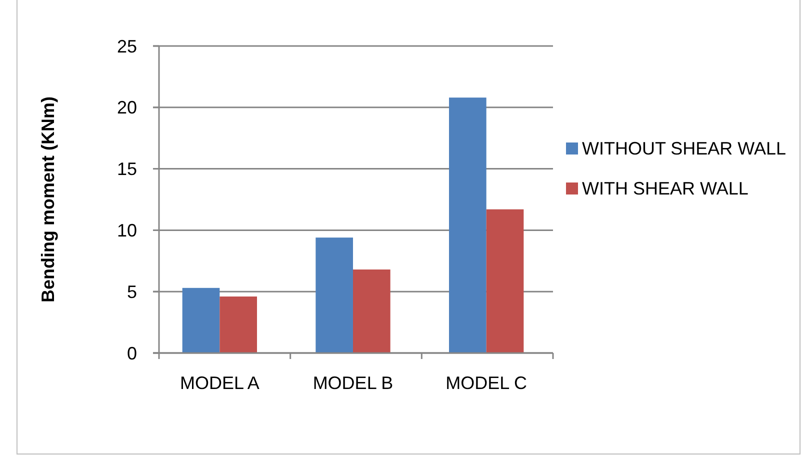 The width and height of the screenshot is (801, 455). Describe the element at coordinates (126, 46) in the screenshot. I see `y-tick-label: 25` at that location.